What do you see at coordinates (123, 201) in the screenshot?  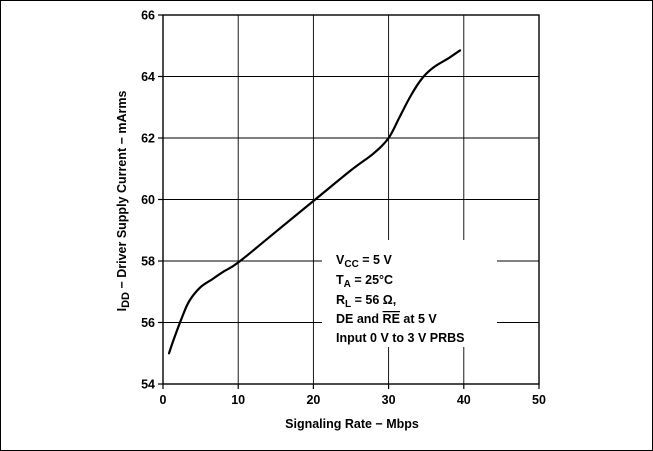 I see `y-axis-label: IDD − Driver Supply Current − mArms` at bounding box center [123, 201].